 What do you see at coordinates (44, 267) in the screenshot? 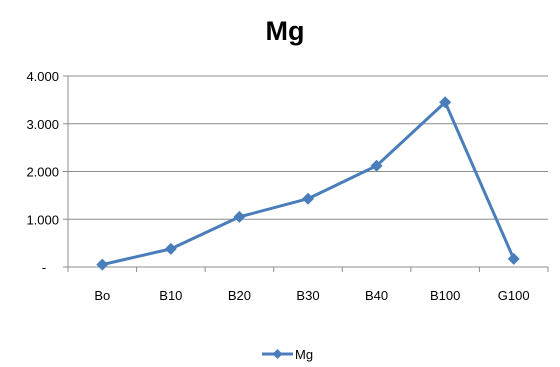
I see `y-tick-label: -` at bounding box center [44, 267].